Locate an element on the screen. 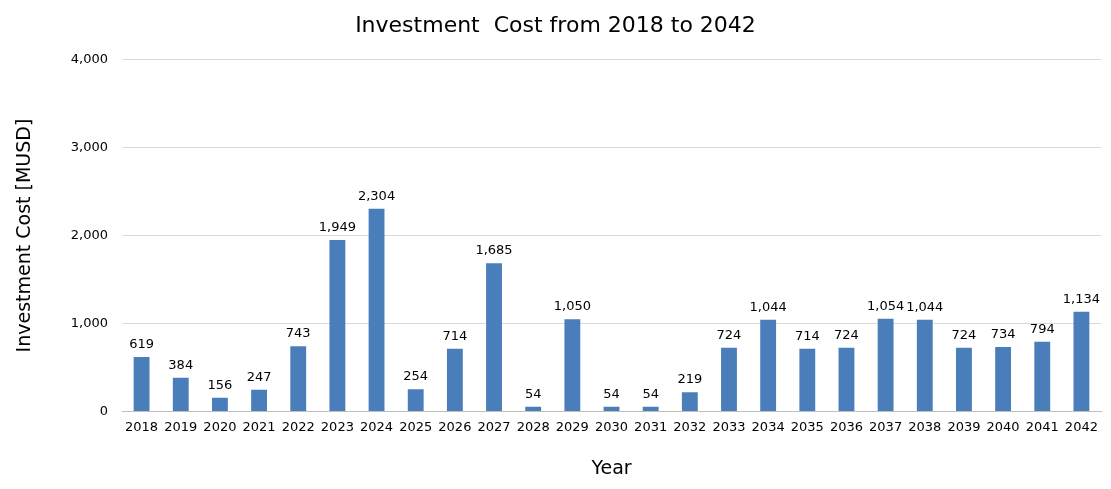 The width and height of the screenshot is (1111, 489). y-tick-label: 2,000 is located at coordinates (89, 234).